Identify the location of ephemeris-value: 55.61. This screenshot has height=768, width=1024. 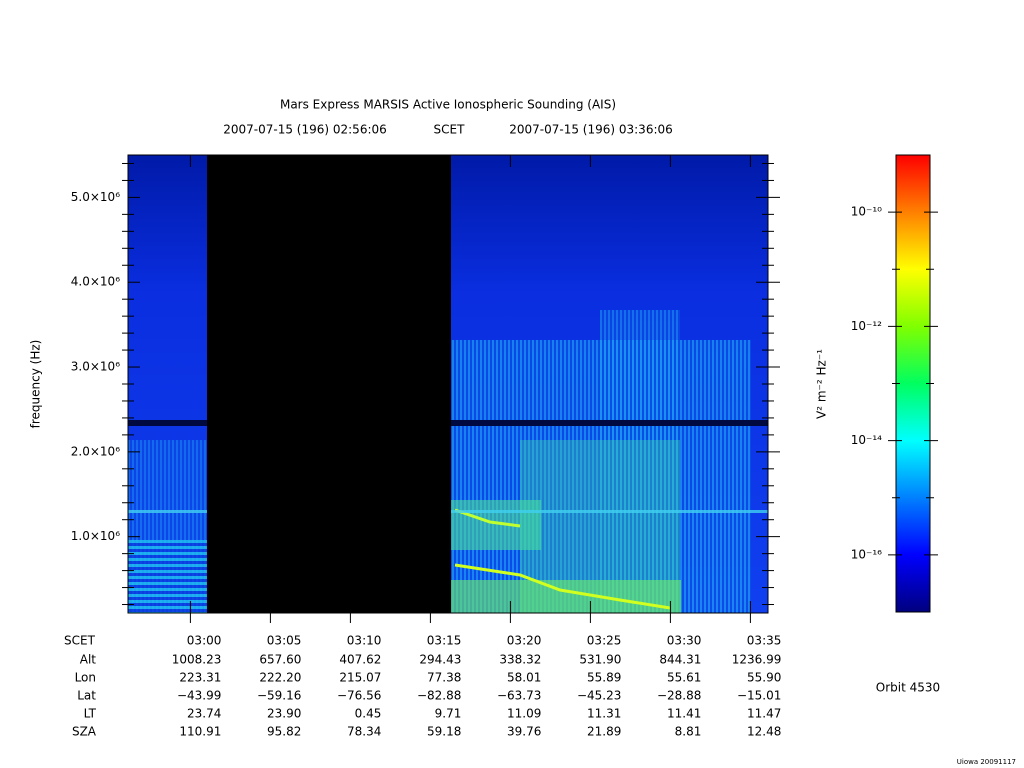
(684, 678).